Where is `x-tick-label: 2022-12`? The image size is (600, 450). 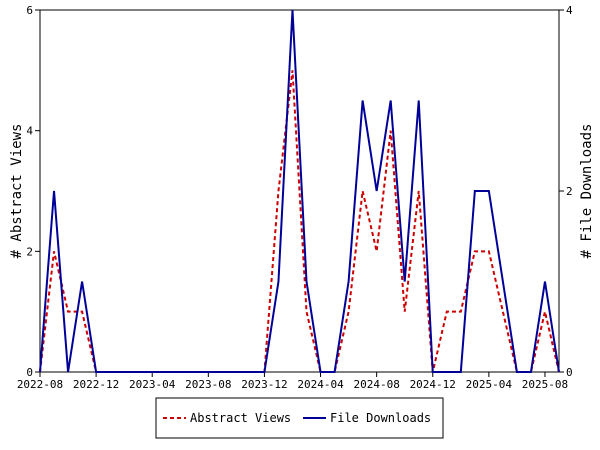
x-tick-label: 2022-12 is located at coordinates (96, 384).